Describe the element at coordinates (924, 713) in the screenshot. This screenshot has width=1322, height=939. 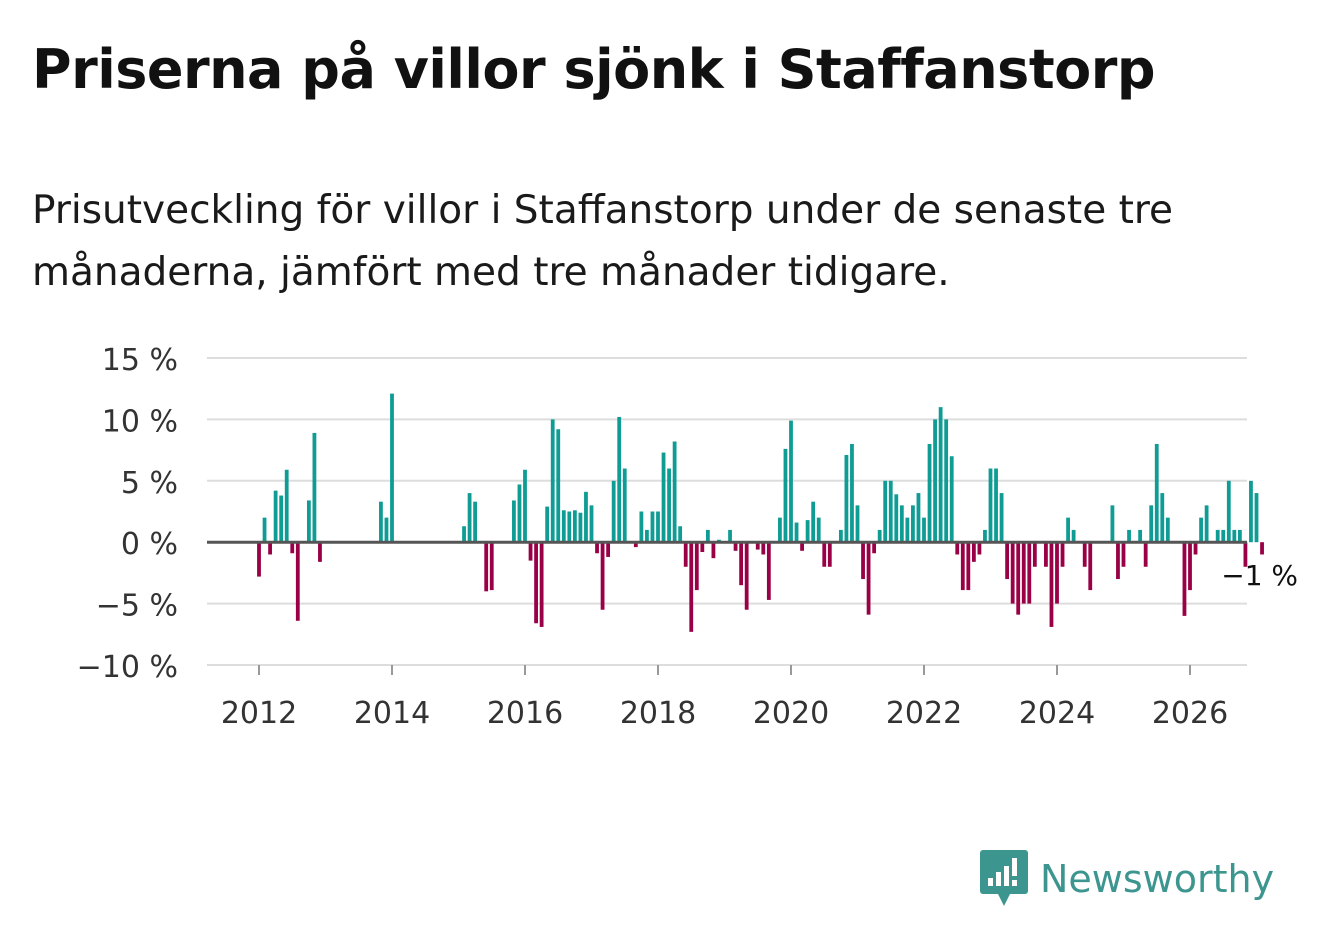
I see `x-tick-label: 2022` at that location.